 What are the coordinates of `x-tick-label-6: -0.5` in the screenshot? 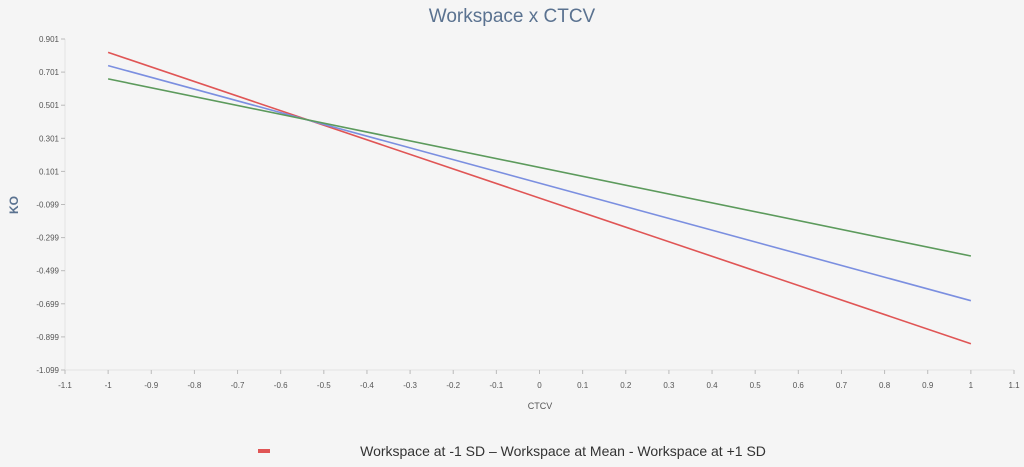 It's located at (324, 385).